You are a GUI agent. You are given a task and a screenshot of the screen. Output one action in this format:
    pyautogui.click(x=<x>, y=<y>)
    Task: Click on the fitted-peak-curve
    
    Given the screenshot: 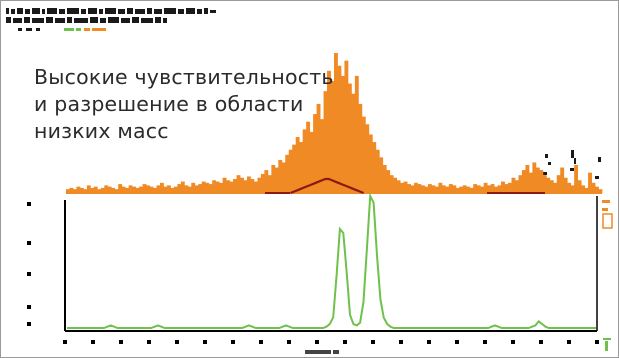 What is the action you would take?
    pyautogui.click(x=327, y=186)
    